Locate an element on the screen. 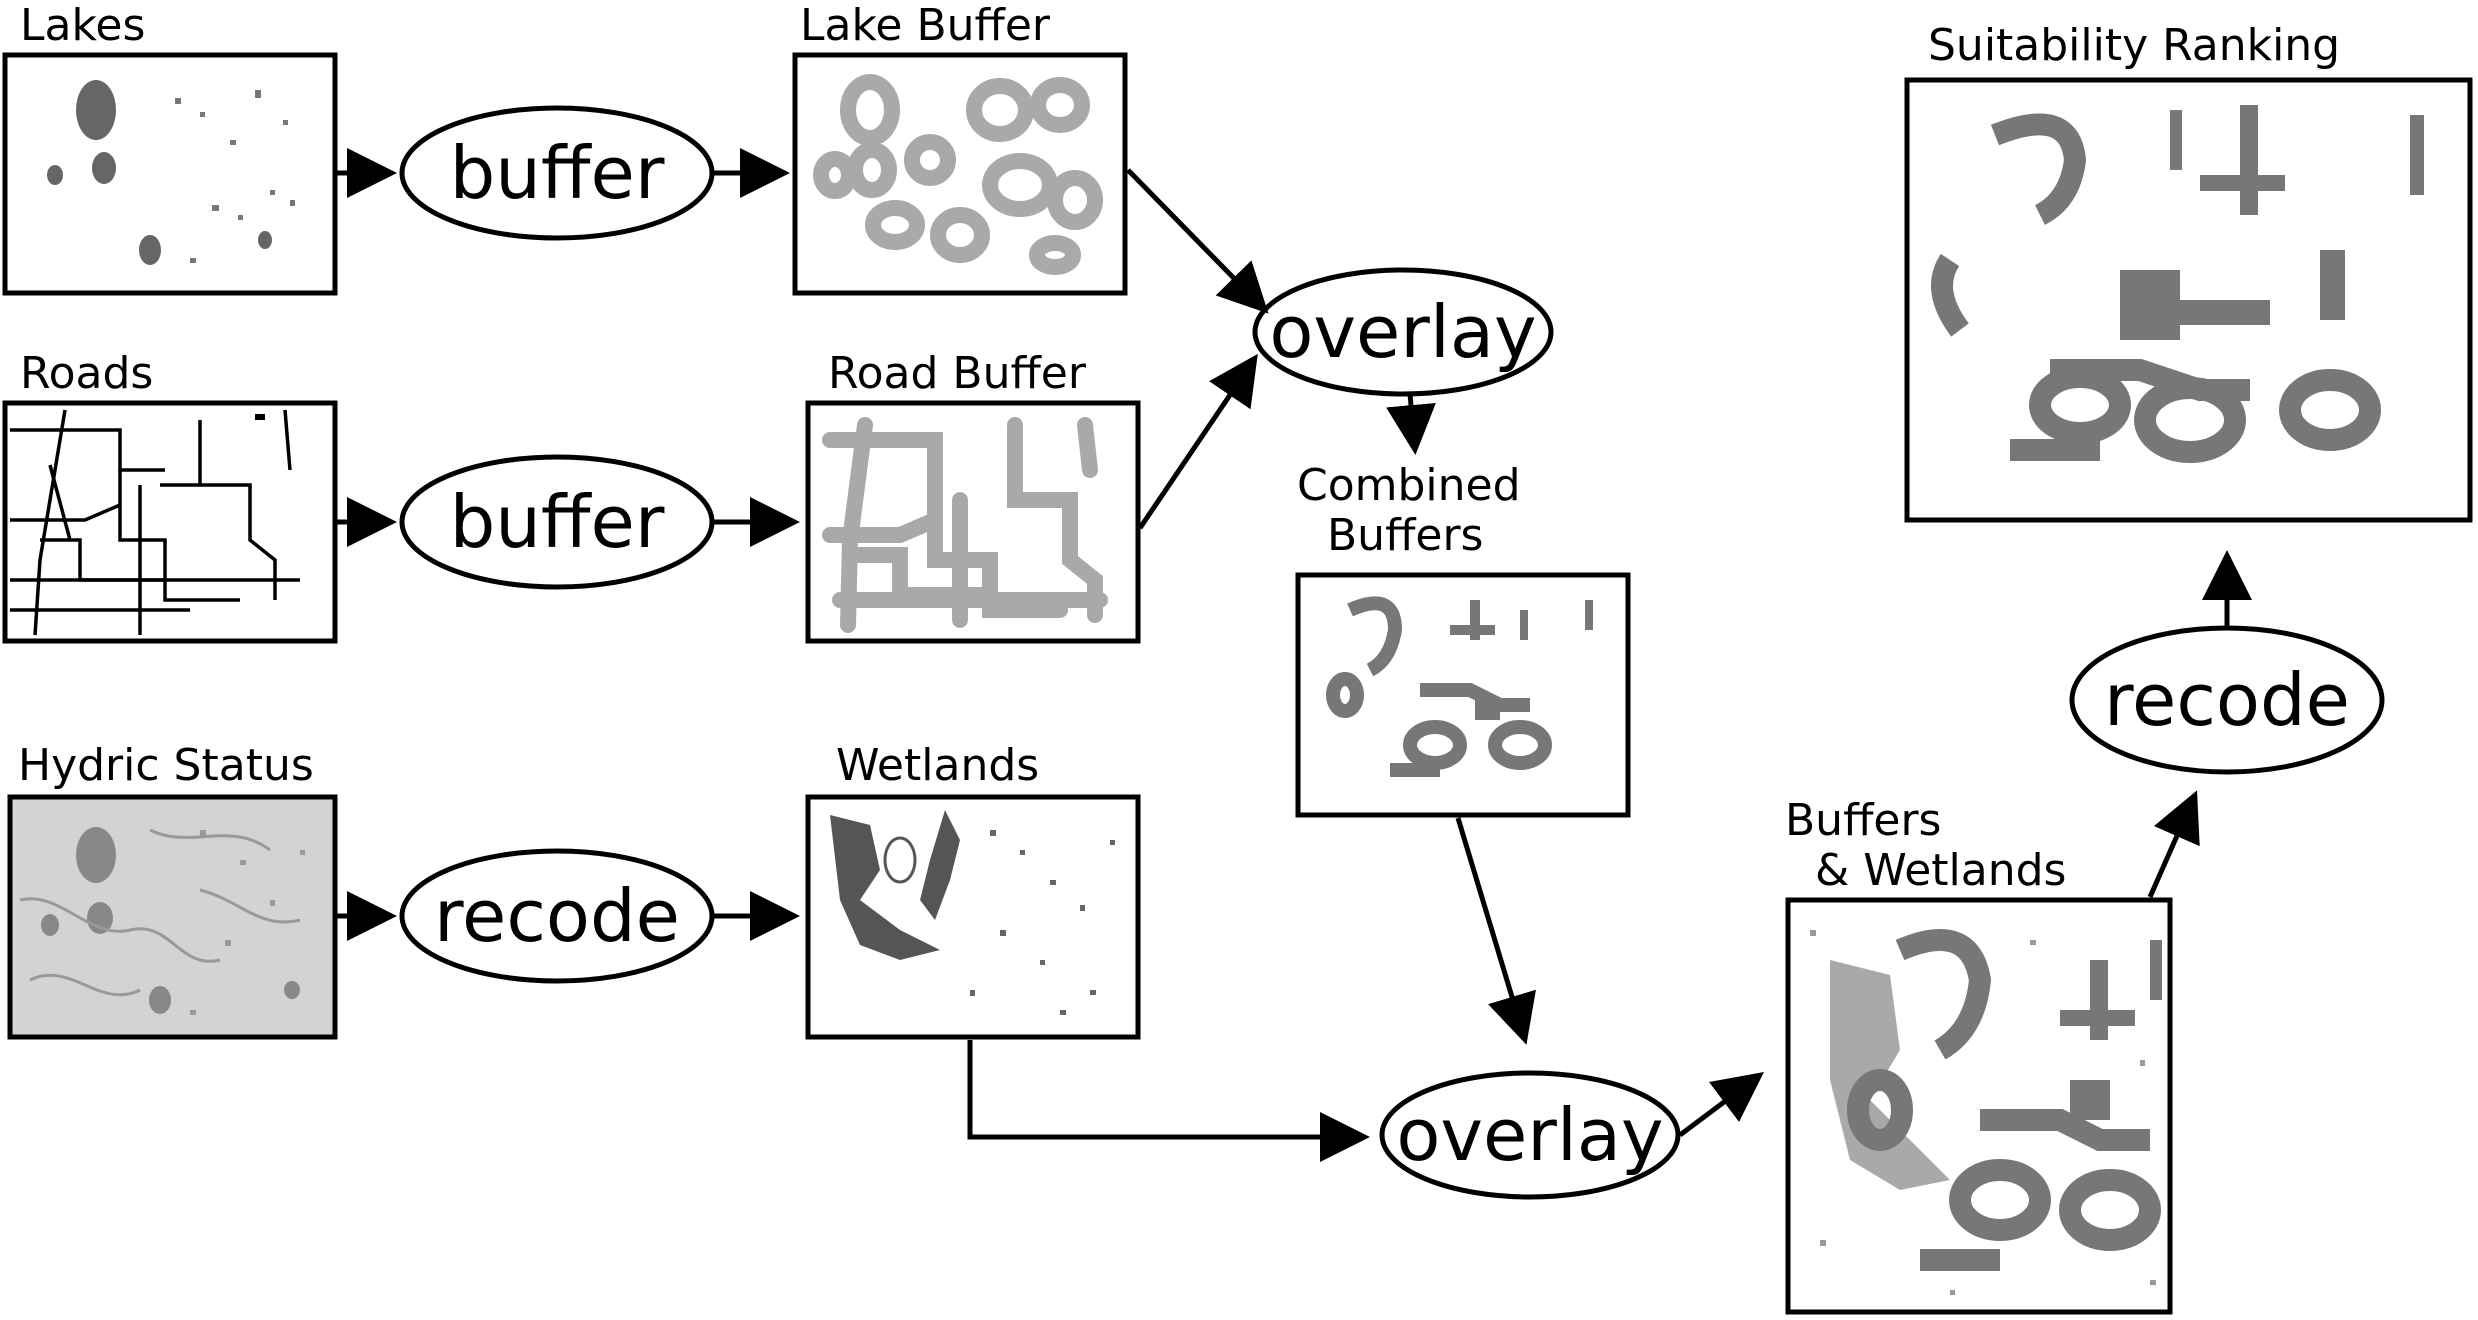  edge-road-buffer-to-overlay is located at coordinates (1197, 441).